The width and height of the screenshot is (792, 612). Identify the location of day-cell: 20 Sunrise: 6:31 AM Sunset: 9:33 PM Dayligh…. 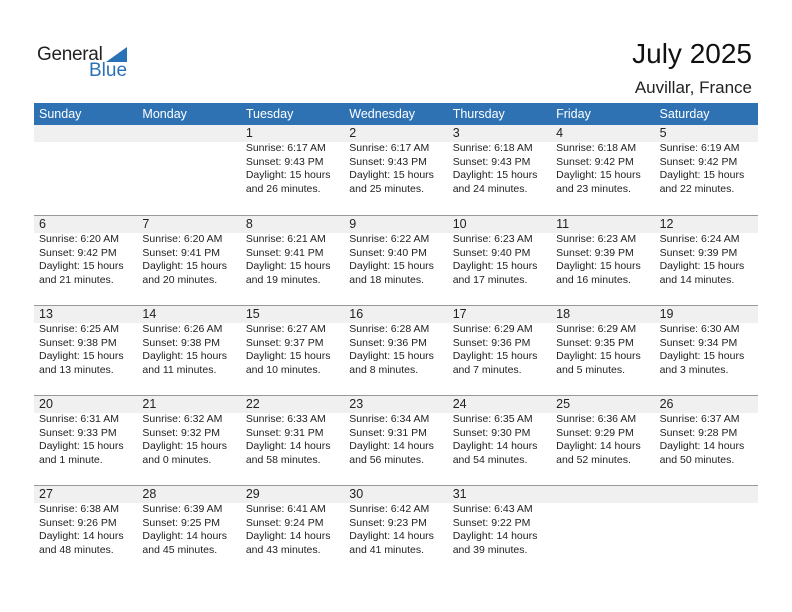
(85, 441).